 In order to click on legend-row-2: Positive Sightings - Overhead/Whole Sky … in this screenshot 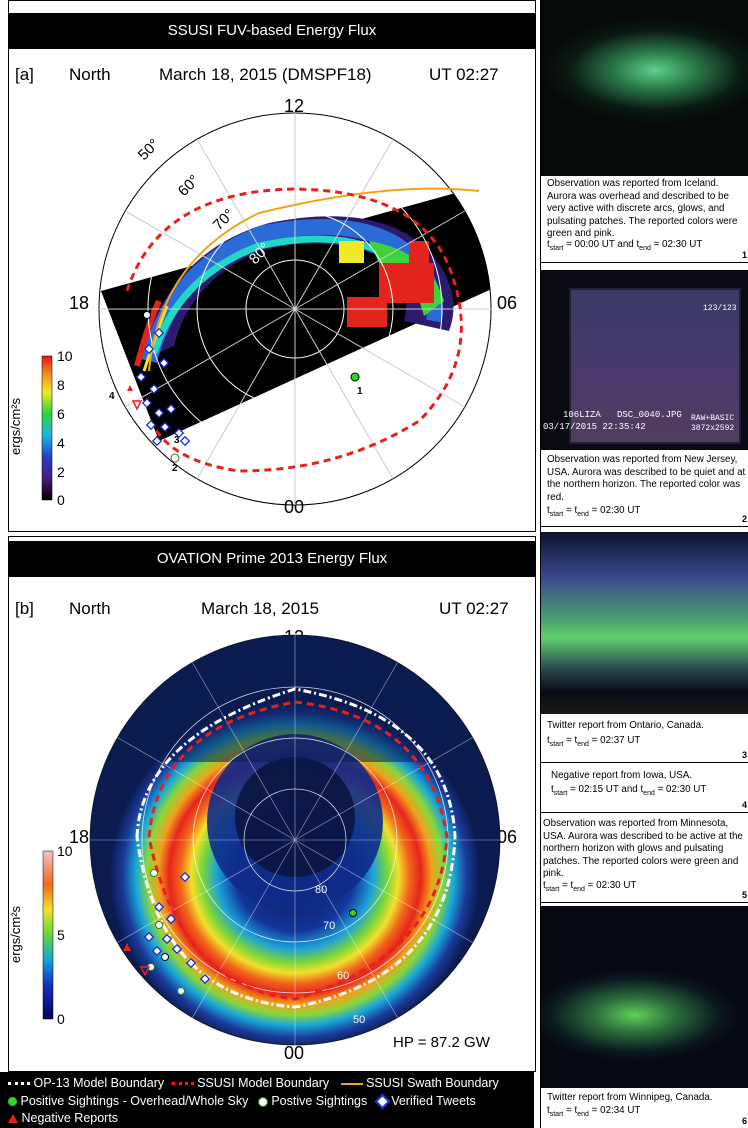, I will do `click(242, 1101)`.